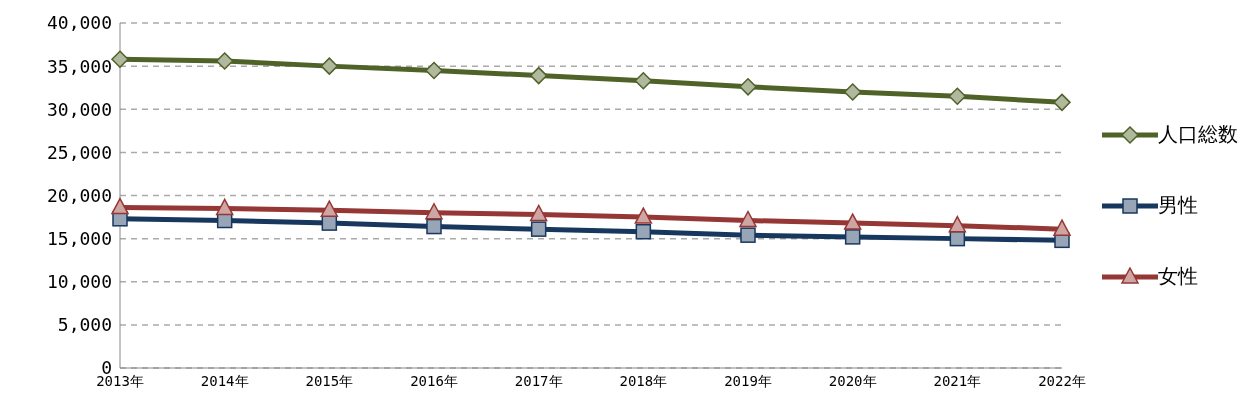 The height and width of the screenshot is (405, 1259). What do you see at coordinates (224, 380) in the screenshot?
I see `x-tick-label: 2014年` at bounding box center [224, 380].